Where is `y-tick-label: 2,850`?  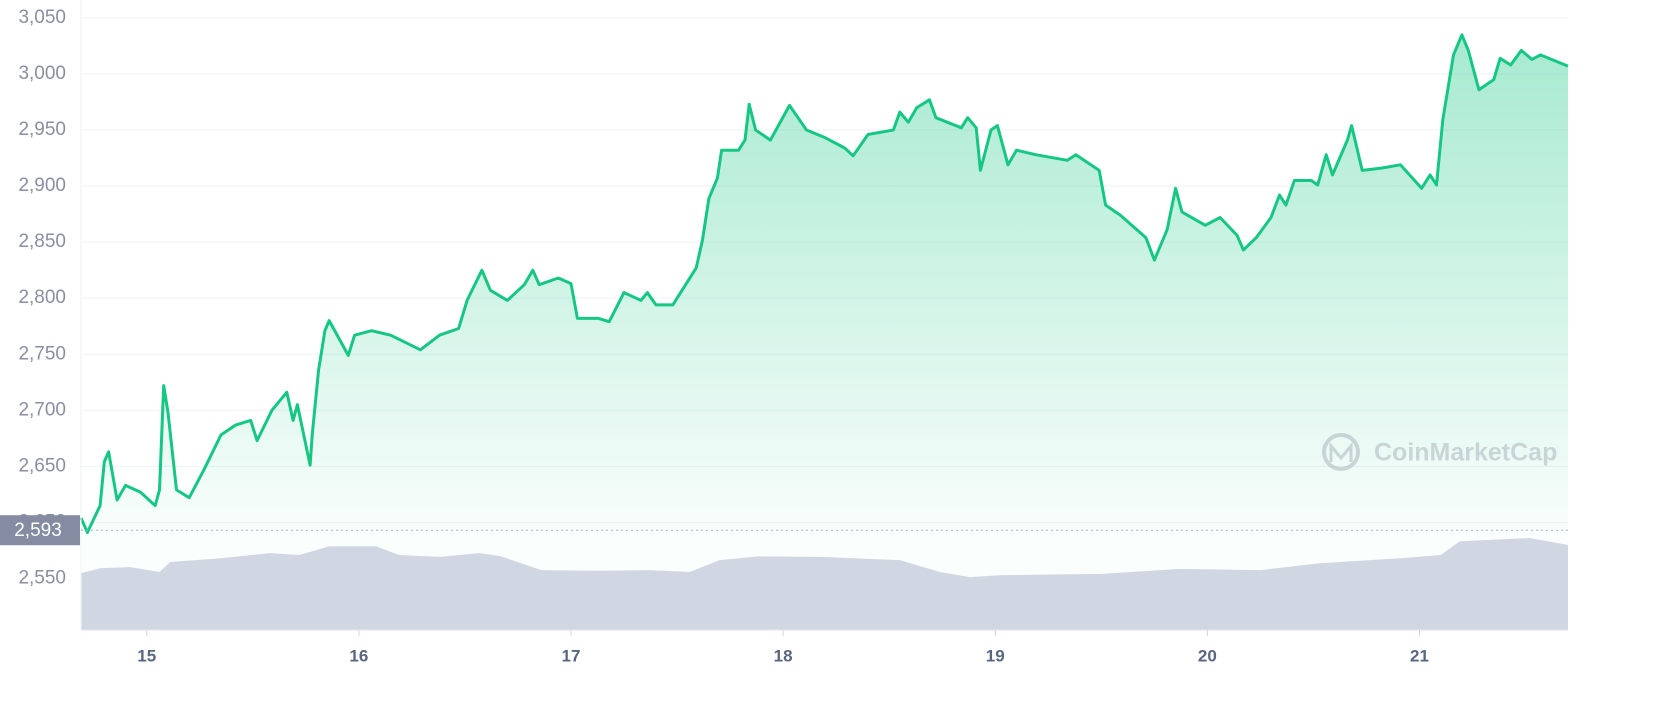 y-tick-label: 2,850 is located at coordinates (42, 241).